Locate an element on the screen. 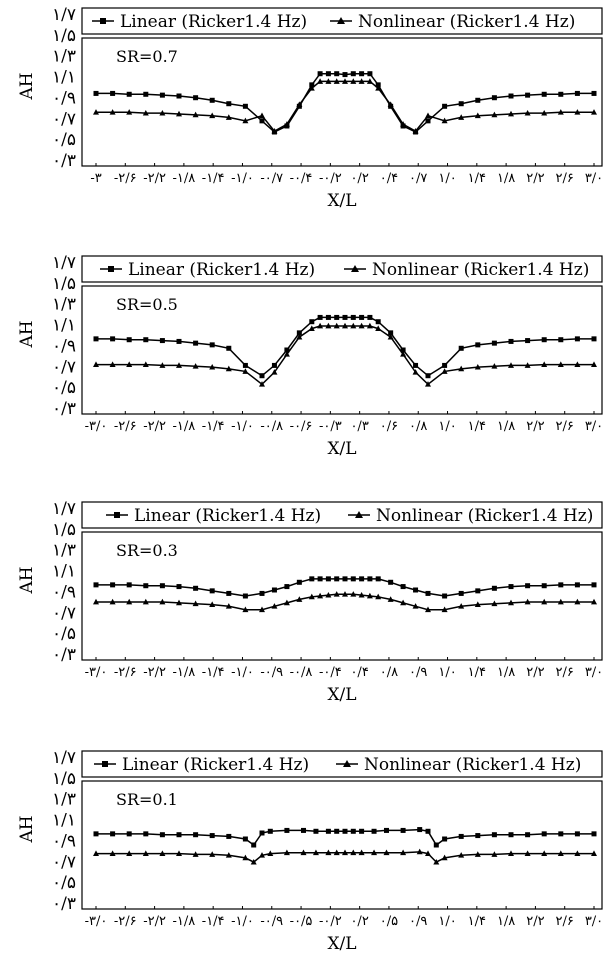 The height and width of the screenshot is (958, 616). y-tick-label: ۰/۷ is located at coordinates (64, 862).